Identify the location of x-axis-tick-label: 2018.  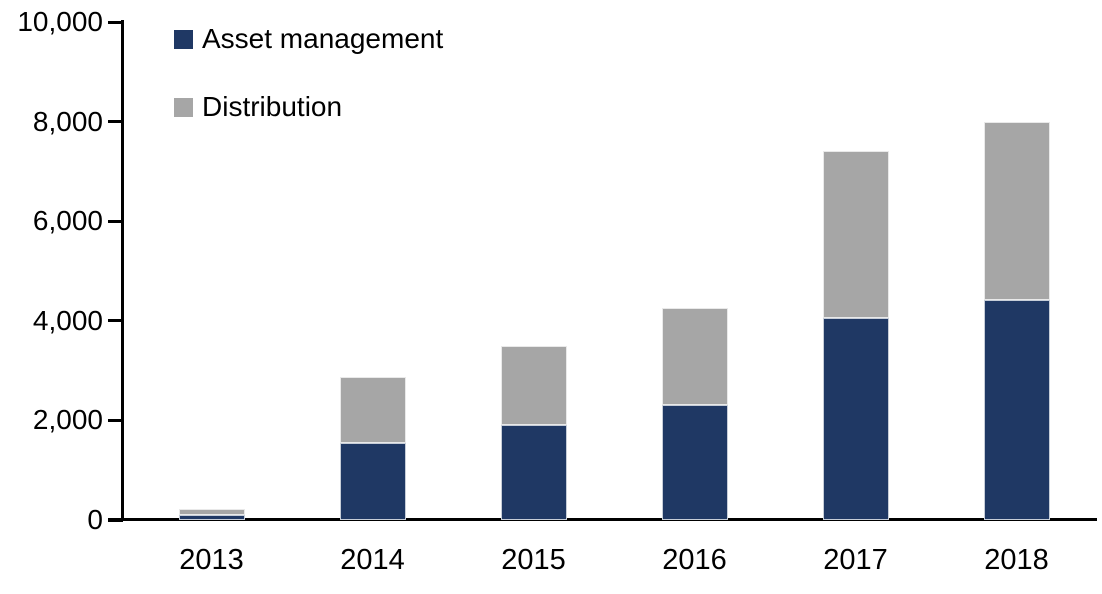
(1016, 560).